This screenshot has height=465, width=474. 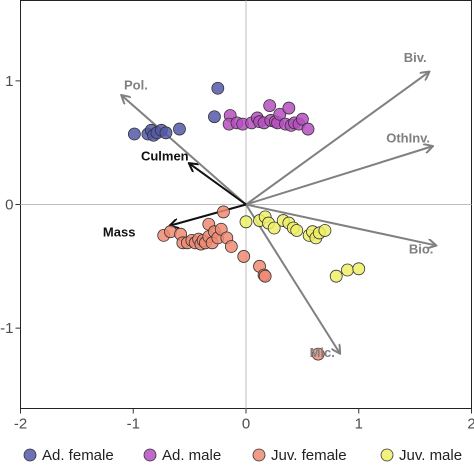 I want to click on legend-key-ad-male, so click(x=150, y=455).